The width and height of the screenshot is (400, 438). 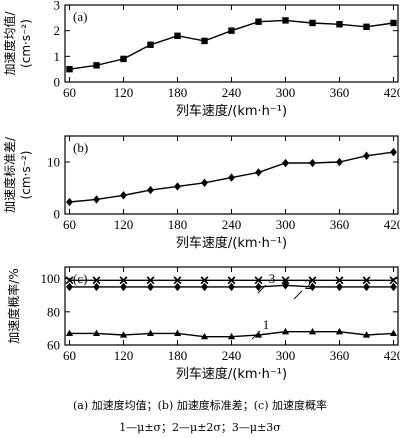 What do you see at coordinates (57, 6) in the screenshot?
I see `y-tick-label: 3` at bounding box center [57, 6].